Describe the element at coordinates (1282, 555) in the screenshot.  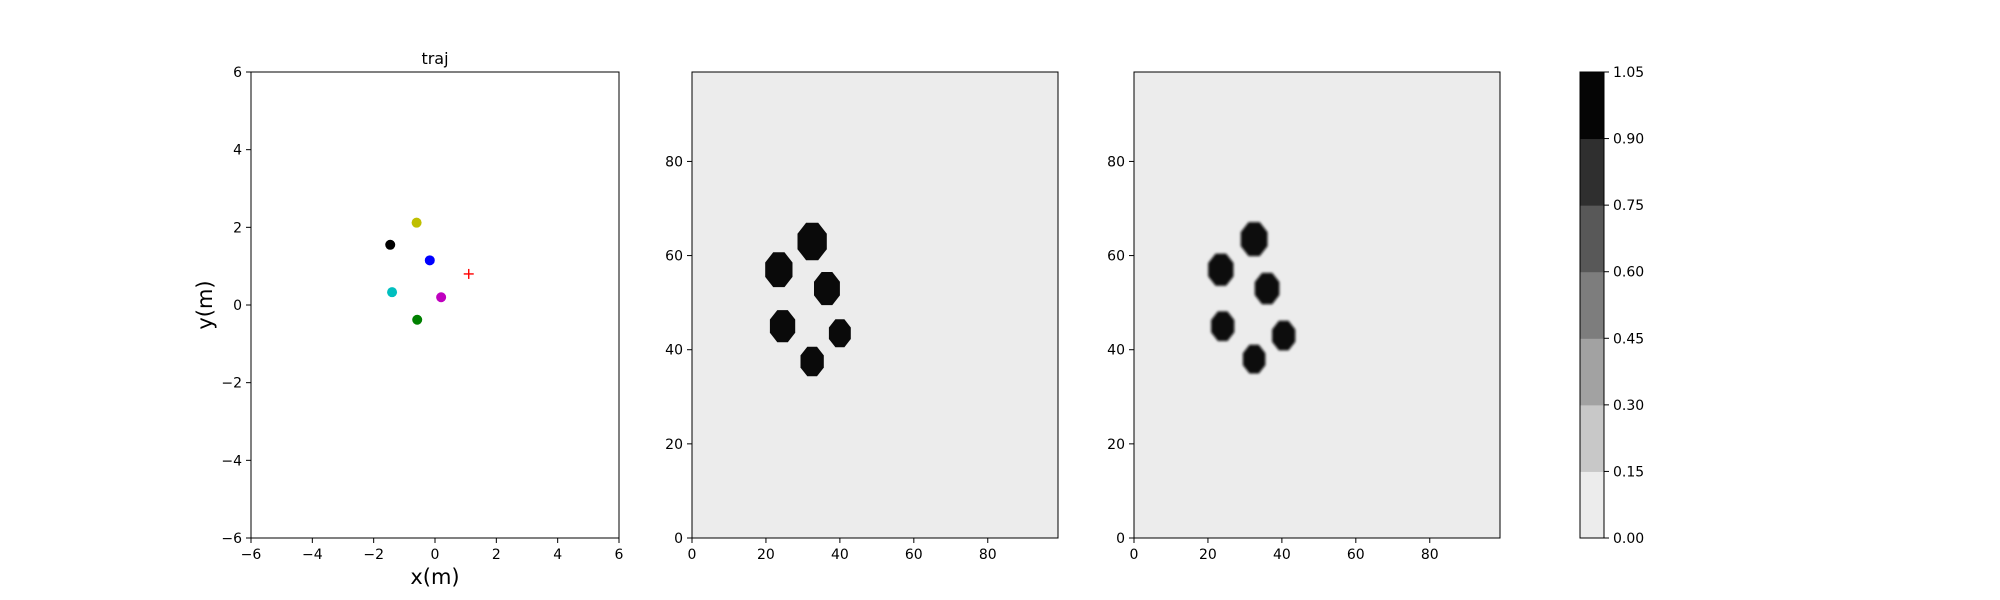
I see `p3-xtick-label: 40` at that location.